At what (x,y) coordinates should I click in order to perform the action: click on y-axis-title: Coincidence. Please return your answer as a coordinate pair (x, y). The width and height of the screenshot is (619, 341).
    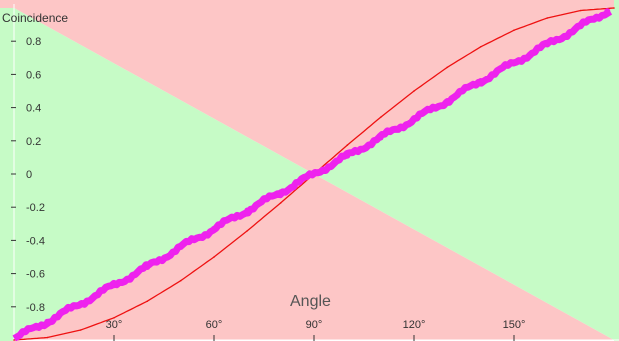
    Looking at the image, I should click on (35, 18).